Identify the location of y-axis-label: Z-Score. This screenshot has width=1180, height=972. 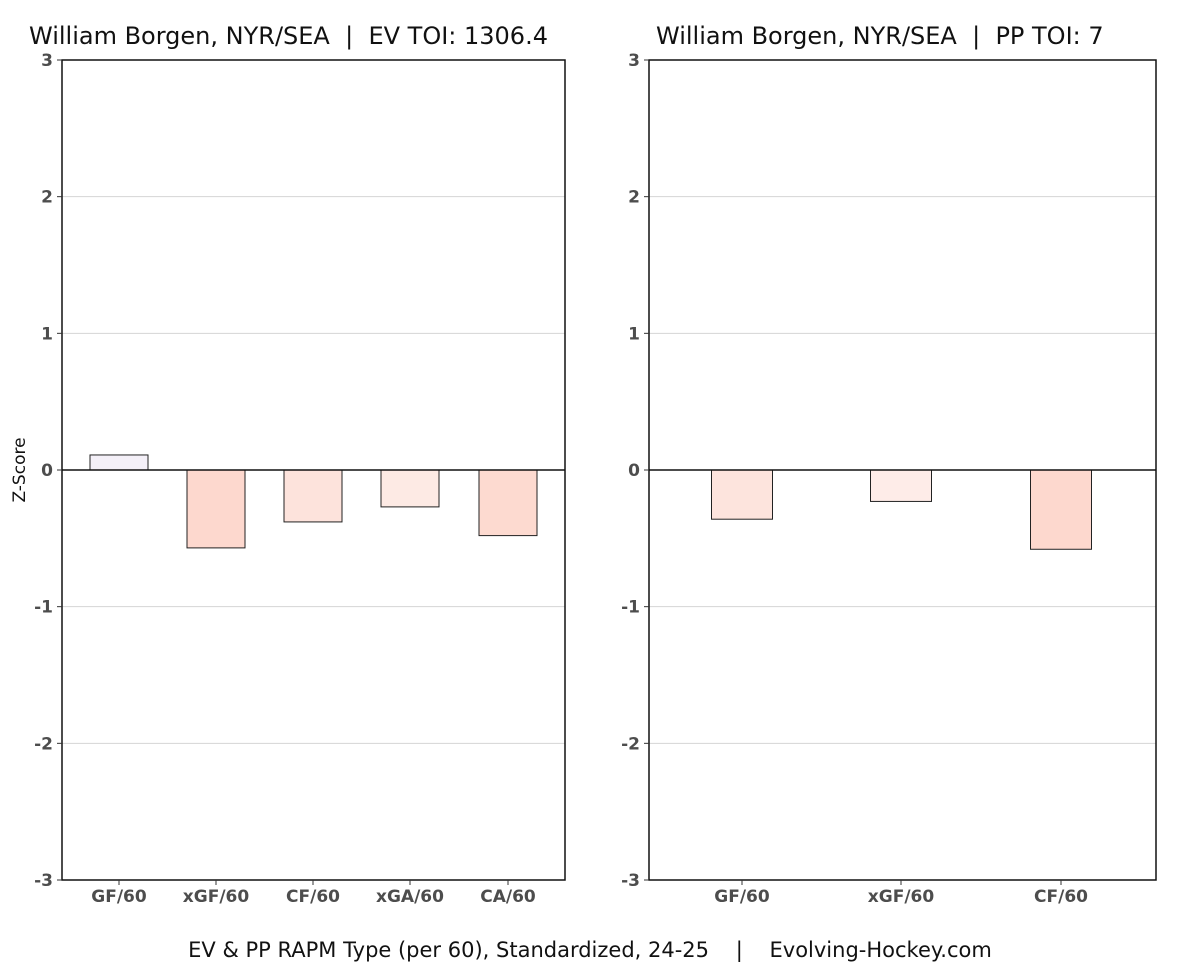
(20, 469).